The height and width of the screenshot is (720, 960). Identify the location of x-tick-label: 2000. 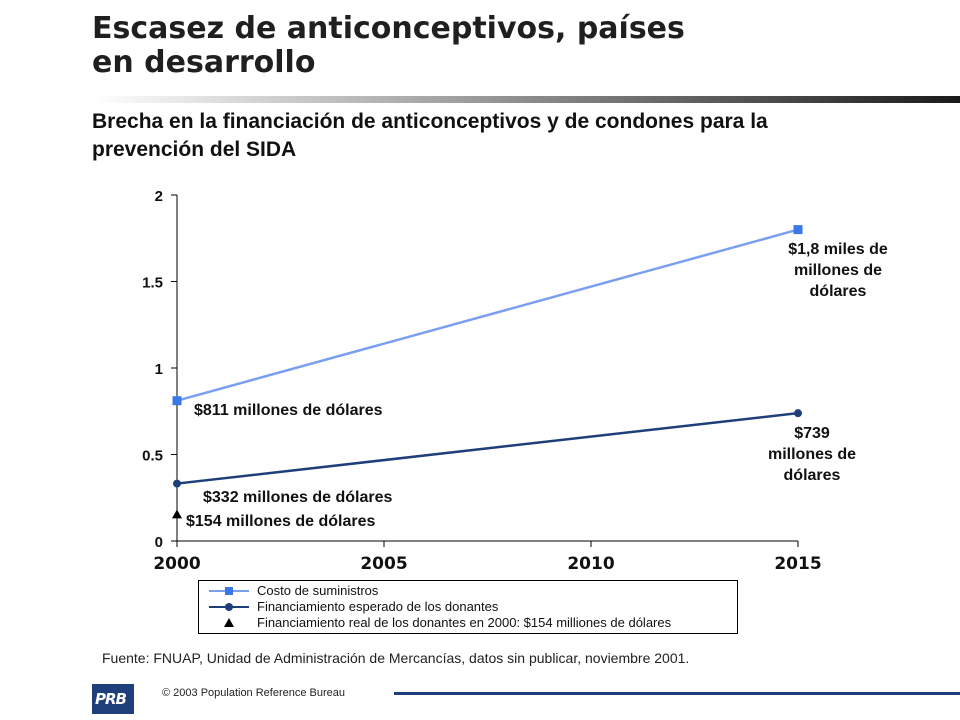
(176, 564).